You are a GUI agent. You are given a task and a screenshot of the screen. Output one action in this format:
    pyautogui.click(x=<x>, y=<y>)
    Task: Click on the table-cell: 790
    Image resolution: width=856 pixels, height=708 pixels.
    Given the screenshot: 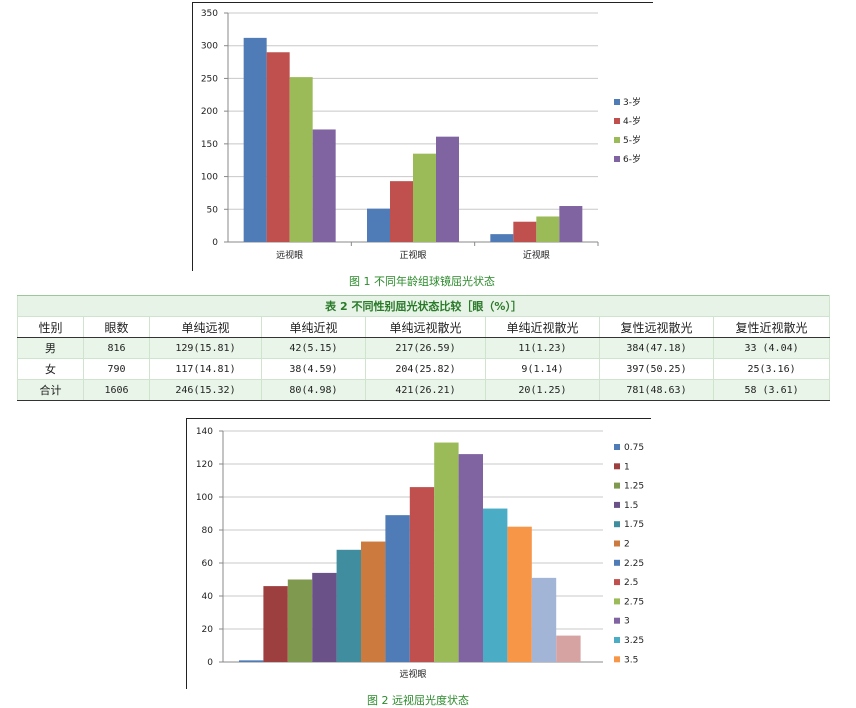 What is the action you would take?
    pyautogui.click(x=116, y=369)
    